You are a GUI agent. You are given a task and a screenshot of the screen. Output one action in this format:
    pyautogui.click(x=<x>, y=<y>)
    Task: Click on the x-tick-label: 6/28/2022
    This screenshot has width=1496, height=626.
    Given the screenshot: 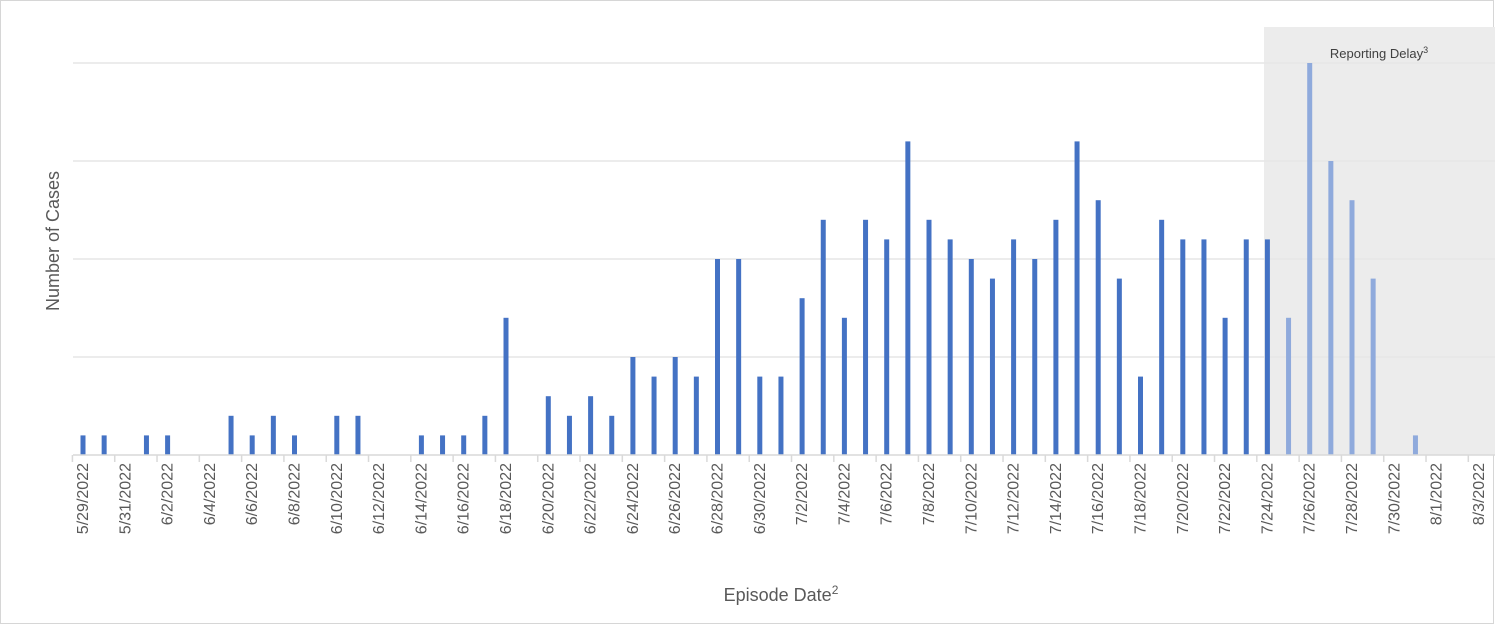 What is the action you would take?
    pyautogui.click(x=718, y=498)
    